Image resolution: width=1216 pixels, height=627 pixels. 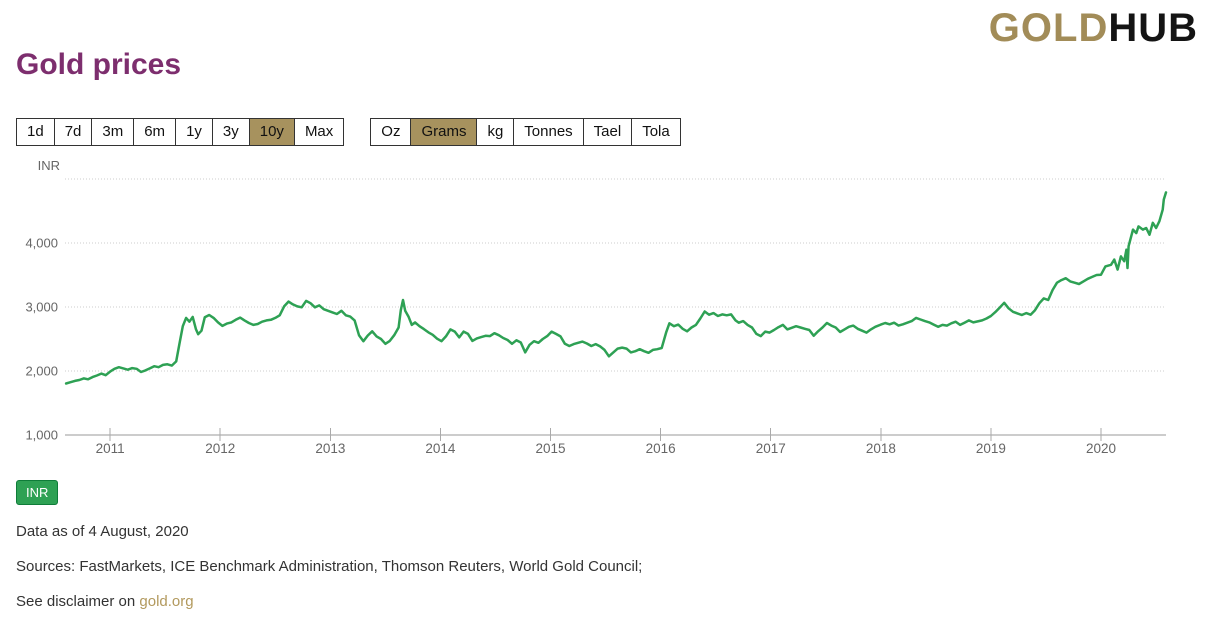 I want to click on chart-legend: INR, so click(x=37, y=492).